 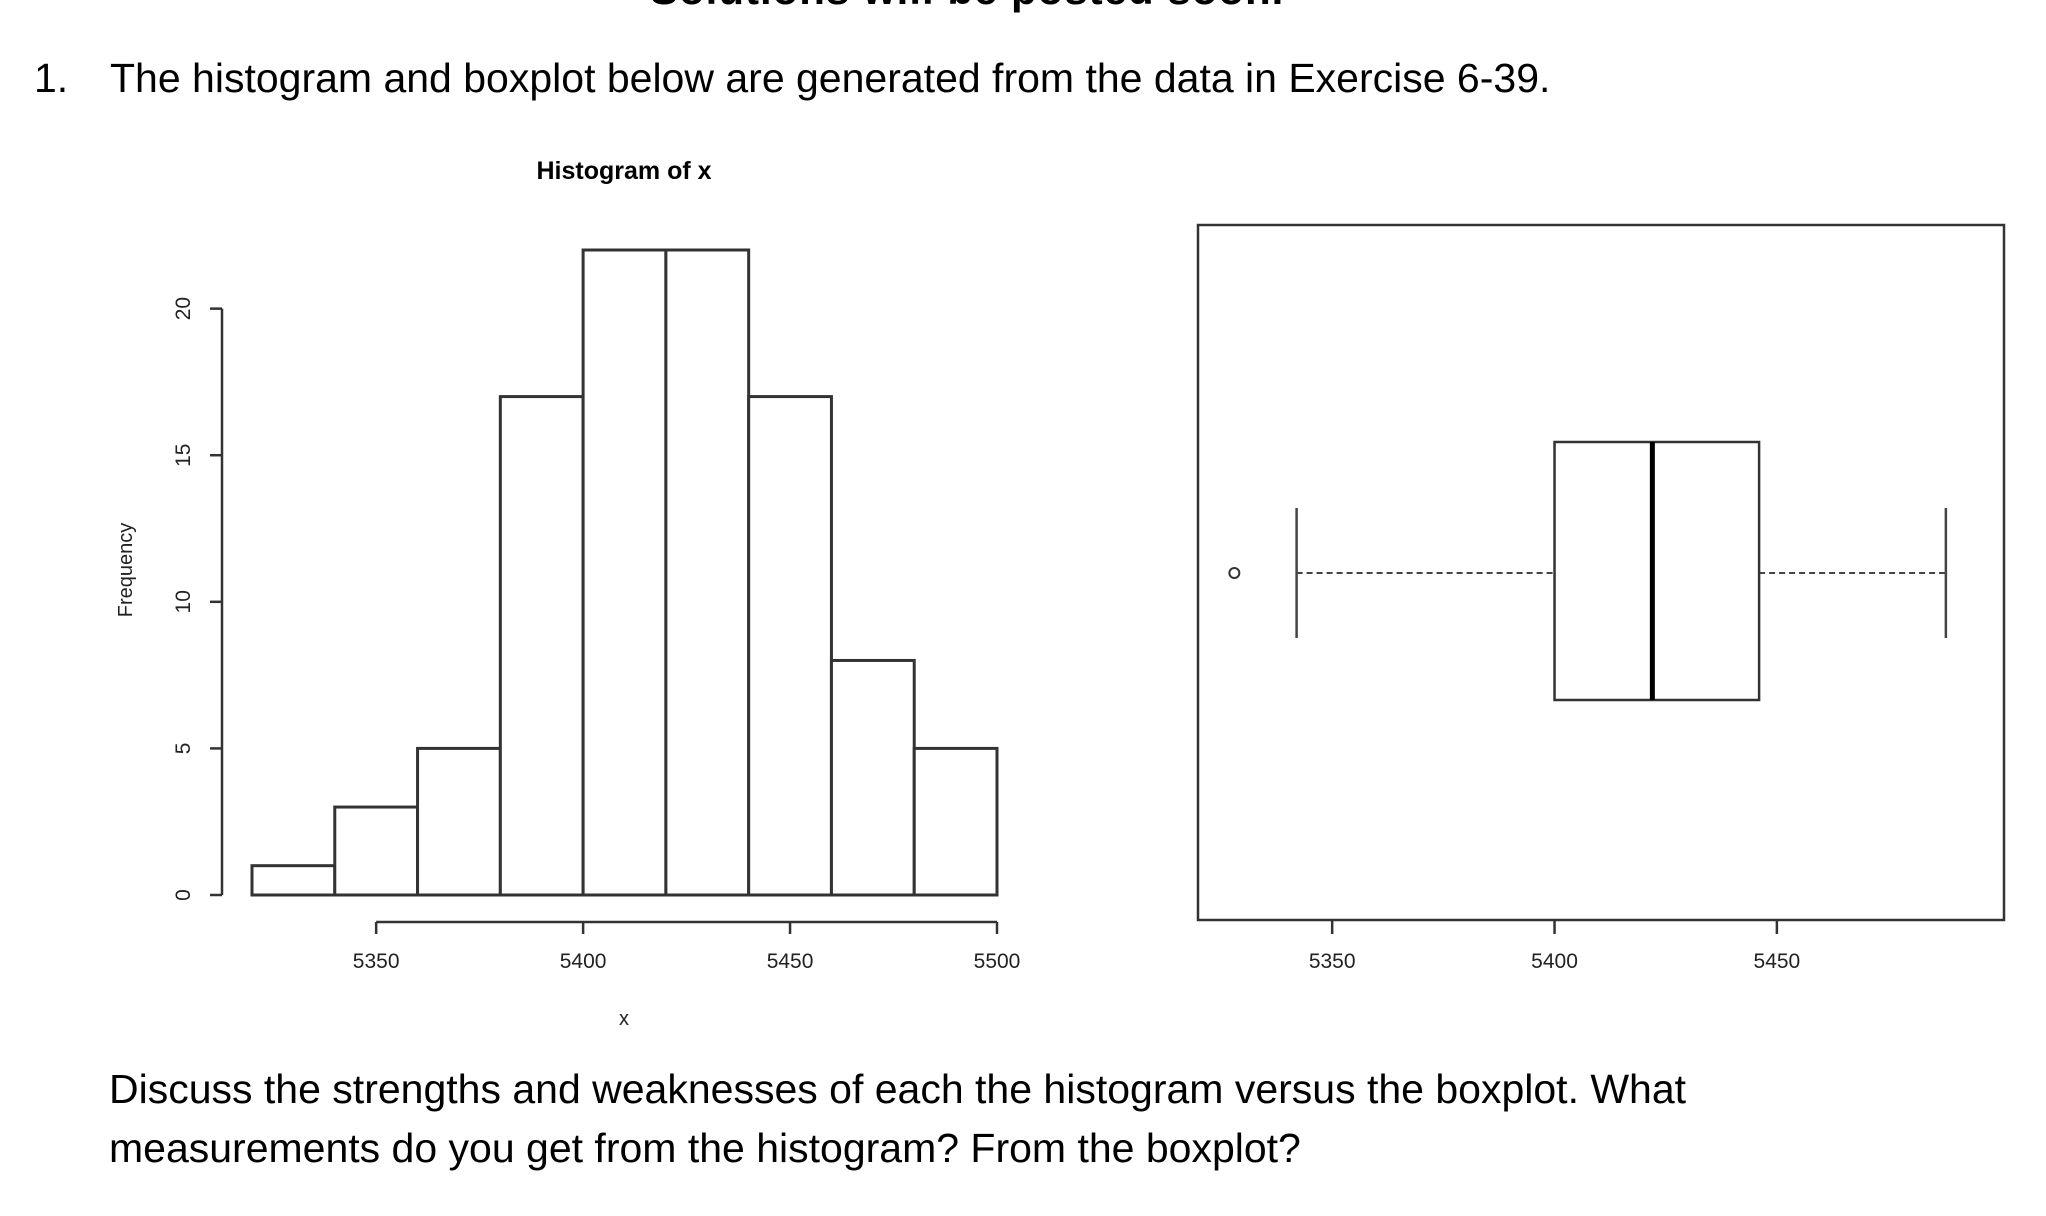 I want to click on question-number: 1., so click(x=51, y=78).